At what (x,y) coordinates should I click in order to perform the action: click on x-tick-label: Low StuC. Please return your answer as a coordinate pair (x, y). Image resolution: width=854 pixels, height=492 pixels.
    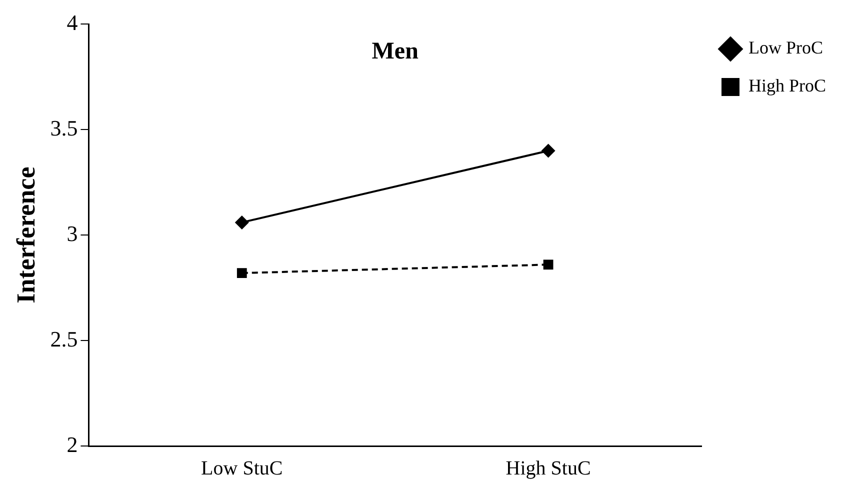
    Looking at the image, I should click on (242, 468).